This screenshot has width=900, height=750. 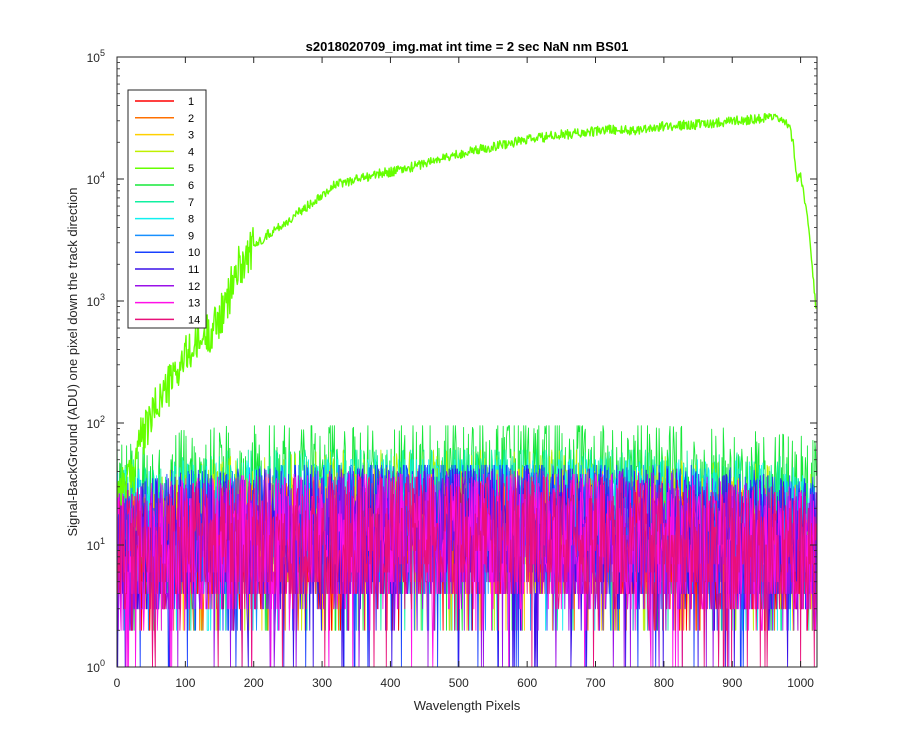 What do you see at coordinates (167, 209) in the screenshot?
I see `legend-box` at bounding box center [167, 209].